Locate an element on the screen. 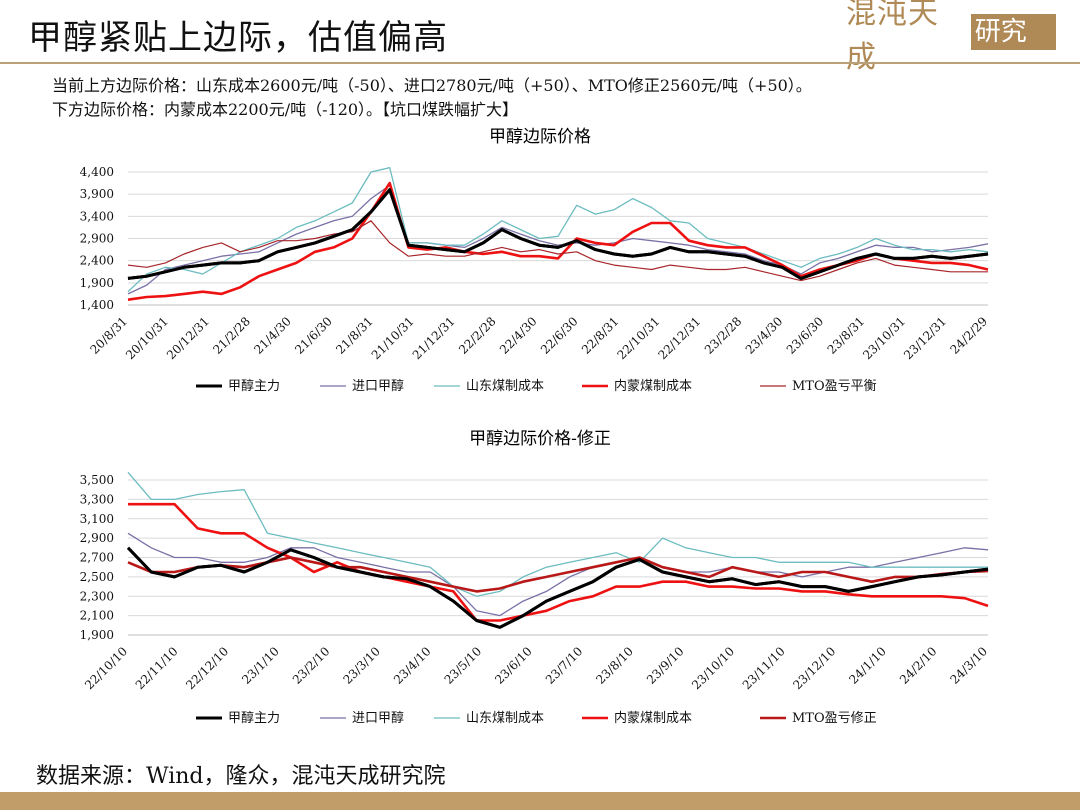 Image resolution: width=1080 pixels, height=810 pixels. x-tick-label: 23/5/10 is located at coordinates (463, 665).